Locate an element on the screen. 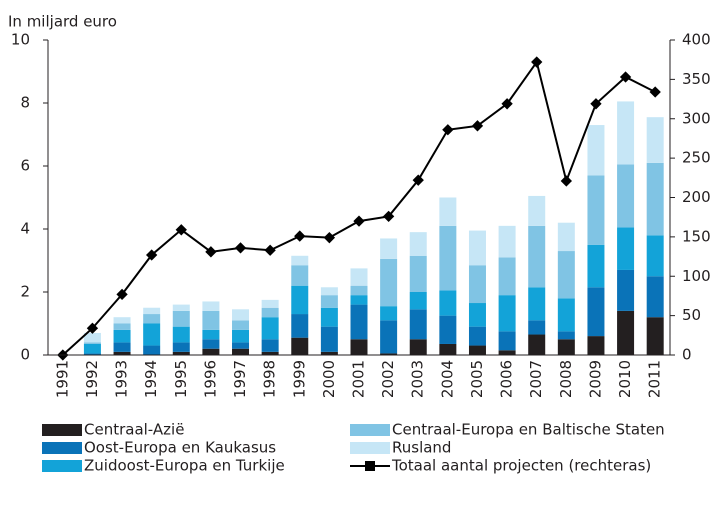 Image resolution: width=725 pixels, height=515 pixels. x-tick-label: 2001 is located at coordinates (359, 379).